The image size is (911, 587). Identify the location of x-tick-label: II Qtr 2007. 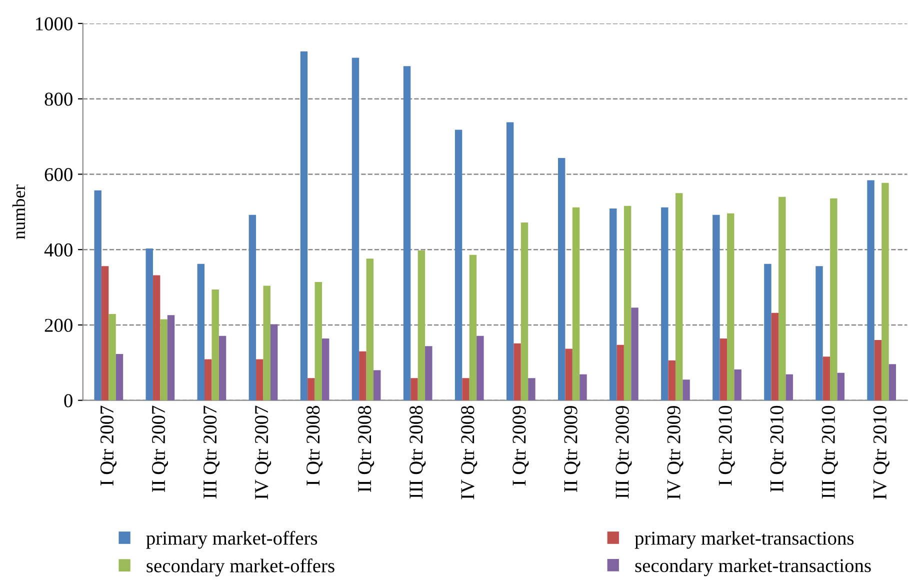
(160, 449).